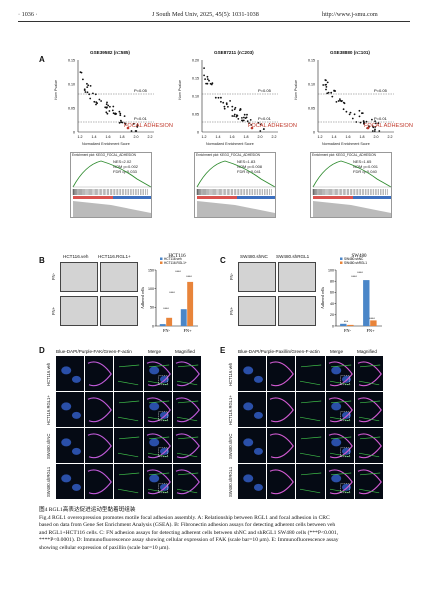 This screenshot has height=603, width=427. What do you see at coordinates (93, 197) in the screenshot?
I see `rank-bar-positive` at bounding box center [93, 197].